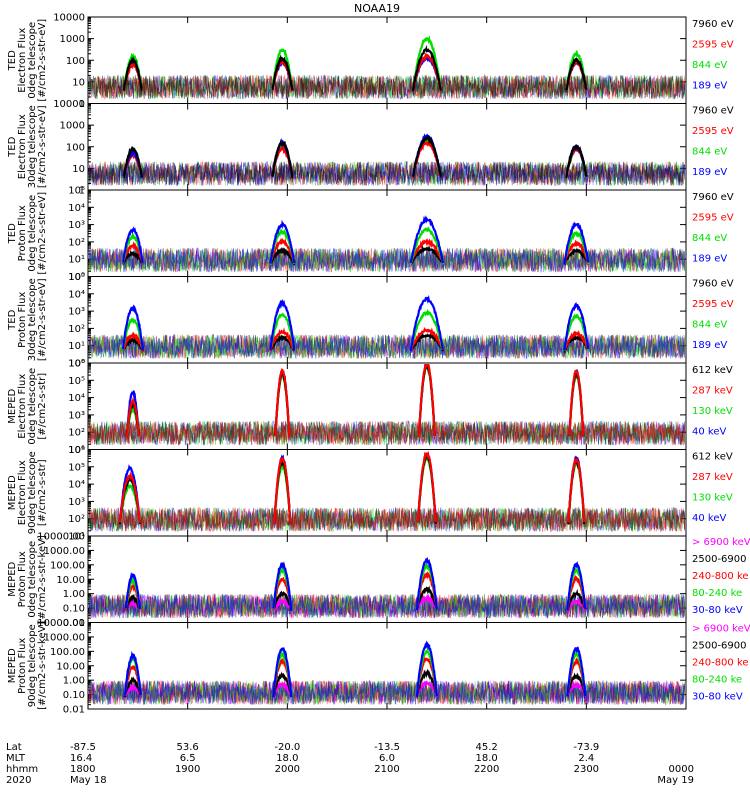 Image resolution: width=750 pixels, height=800 pixels. I want to click on footer-date-value: May 19, so click(675, 780).